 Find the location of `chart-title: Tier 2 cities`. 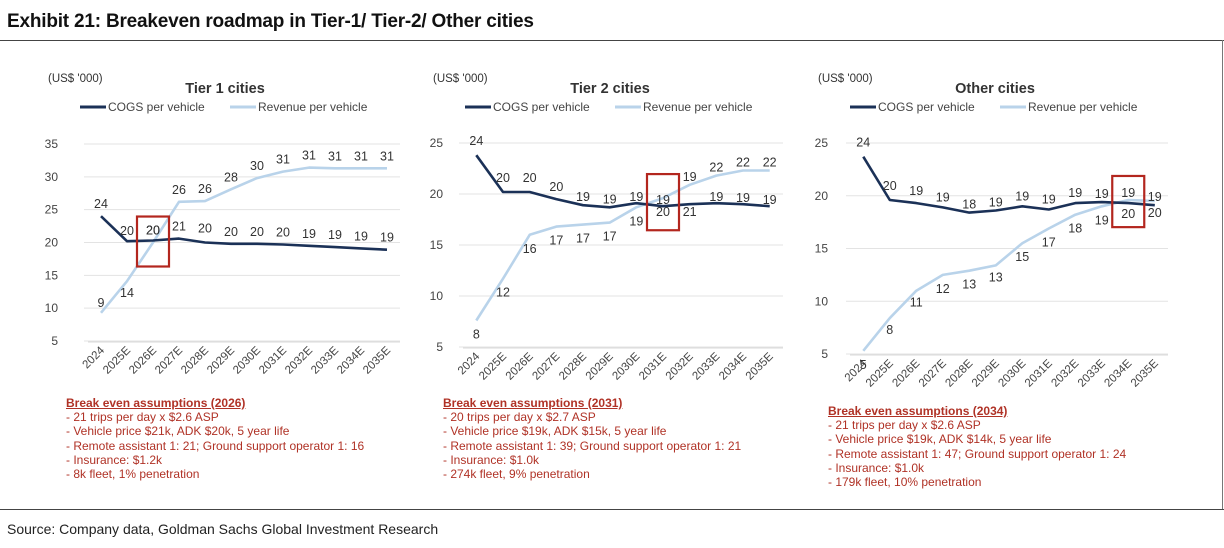

chart-title: Tier 2 cities is located at coordinates (610, 89).